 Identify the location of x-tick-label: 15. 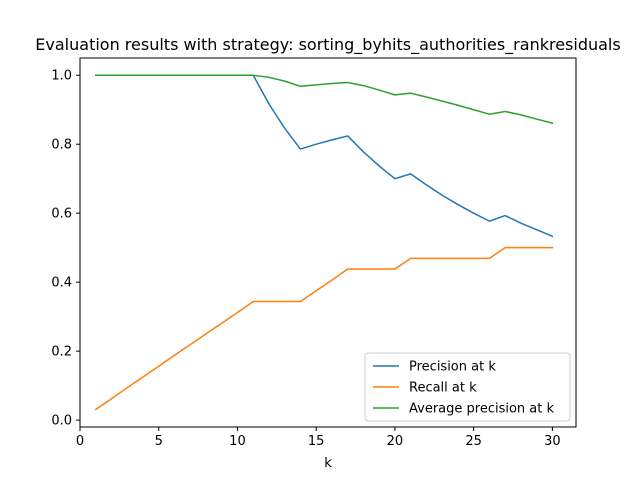
(316, 441).